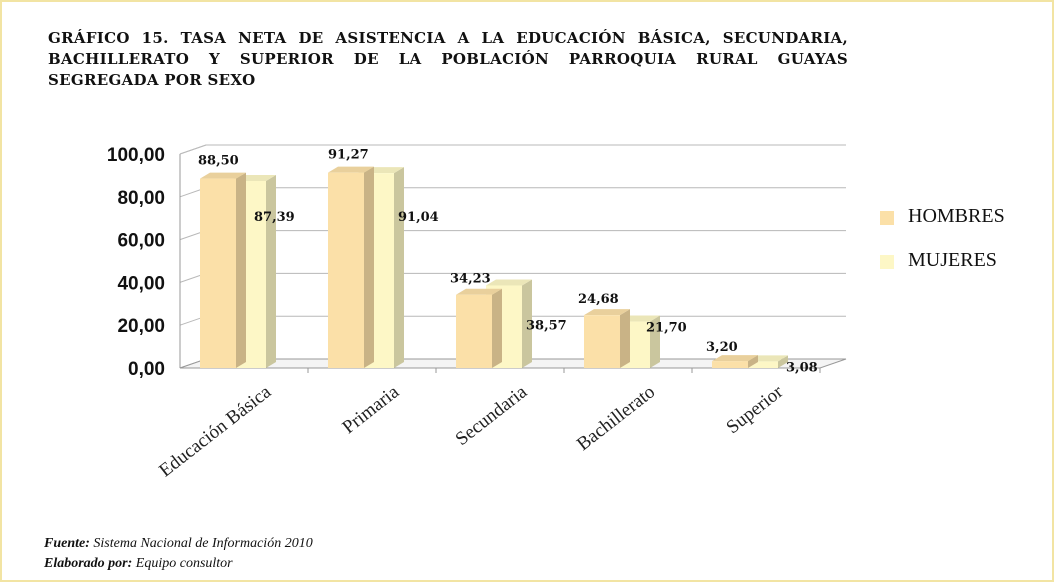  Describe the element at coordinates (666, 328) in the screenshot. I see `data-label: 21,70` at that location.